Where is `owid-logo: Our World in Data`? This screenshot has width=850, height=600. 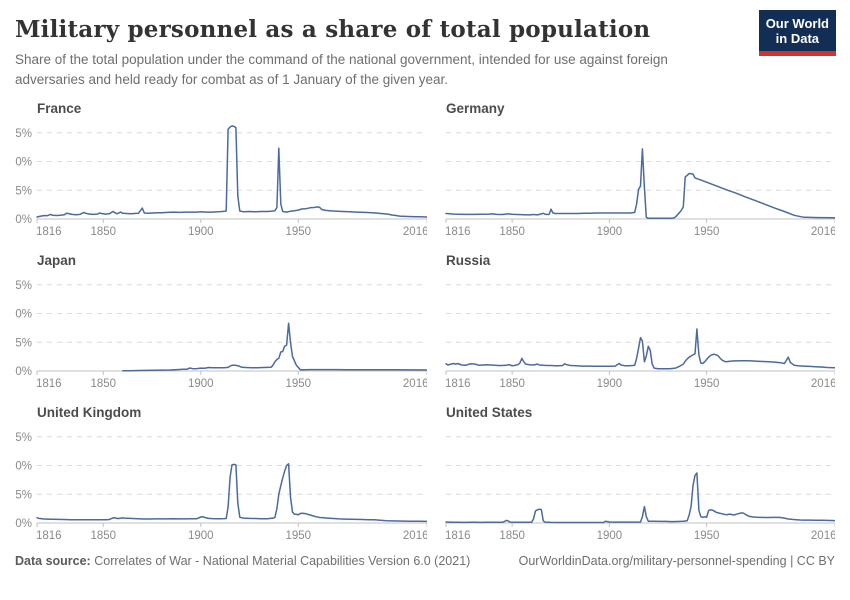 owid-logo: Our World in Data is located at coordinates (797, 33).